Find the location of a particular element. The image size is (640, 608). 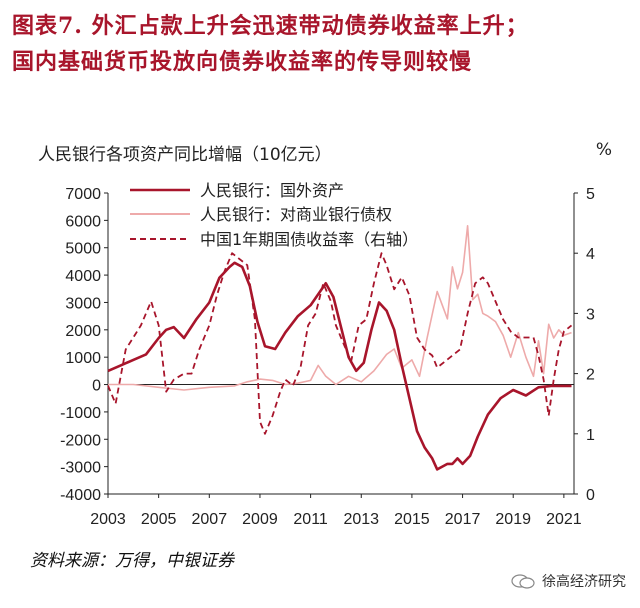

y-tick-label: -1000 is located at coordinates (80, 413).